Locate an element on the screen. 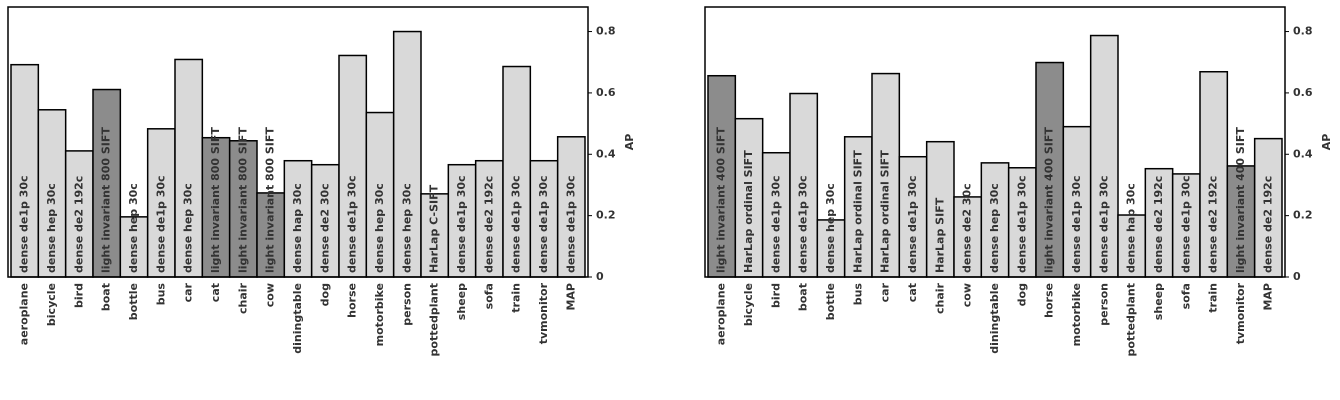 This screenshot has width=1340, height=400. x-tick-label: bottle is located at coordinates (133, 301).